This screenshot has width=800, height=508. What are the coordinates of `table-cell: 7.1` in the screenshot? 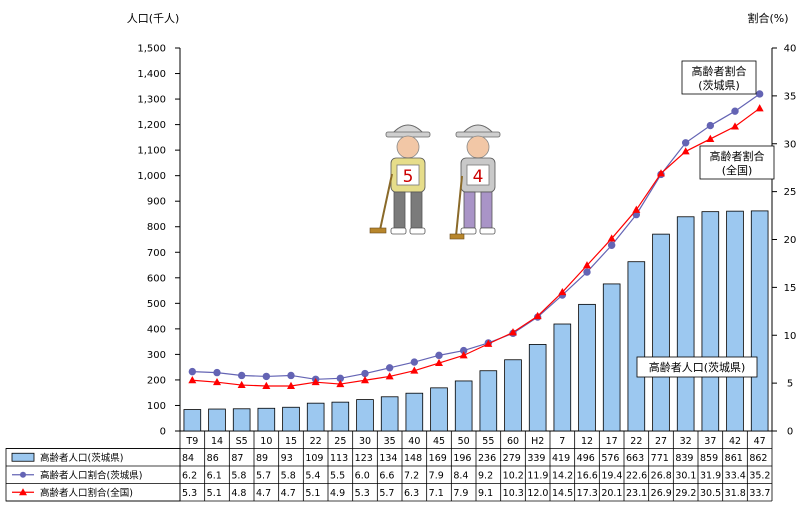 It's located at (436, 493).